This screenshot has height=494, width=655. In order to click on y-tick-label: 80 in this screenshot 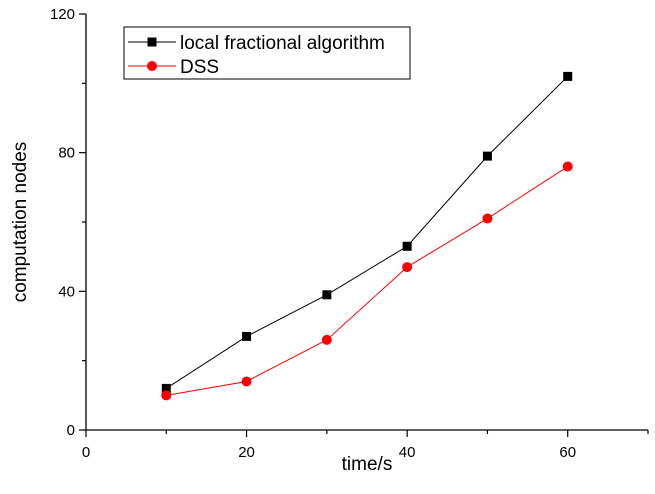, I will do `click(66, 153)`.